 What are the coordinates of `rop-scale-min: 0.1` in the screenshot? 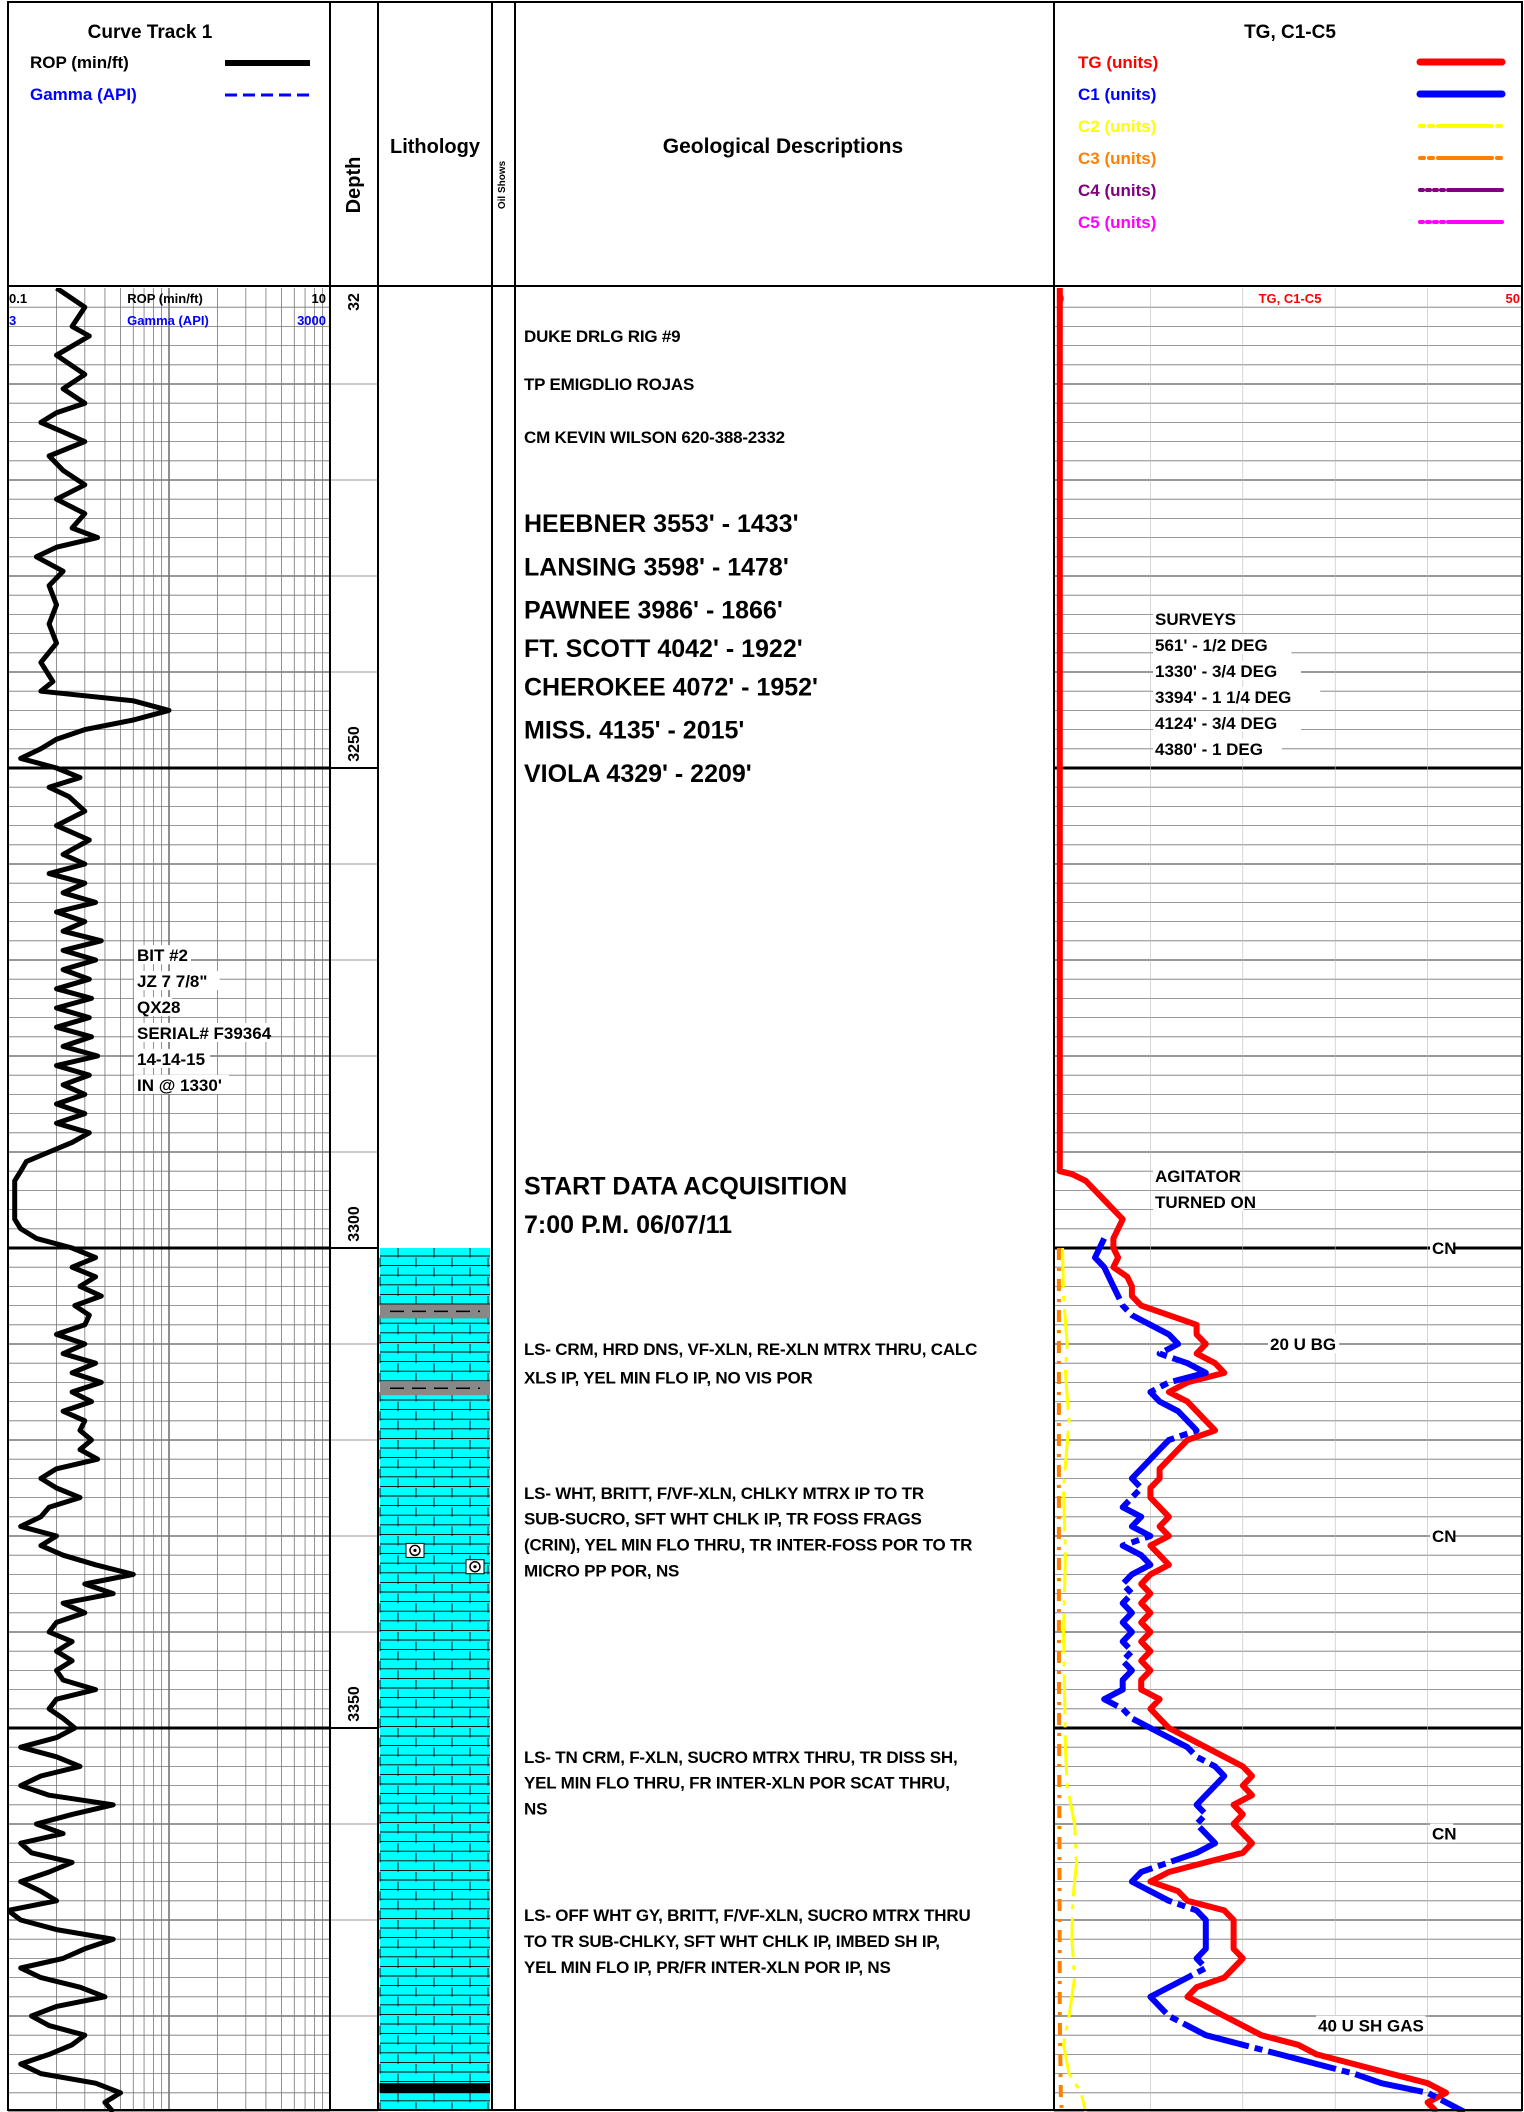 It's located at (18, 298).